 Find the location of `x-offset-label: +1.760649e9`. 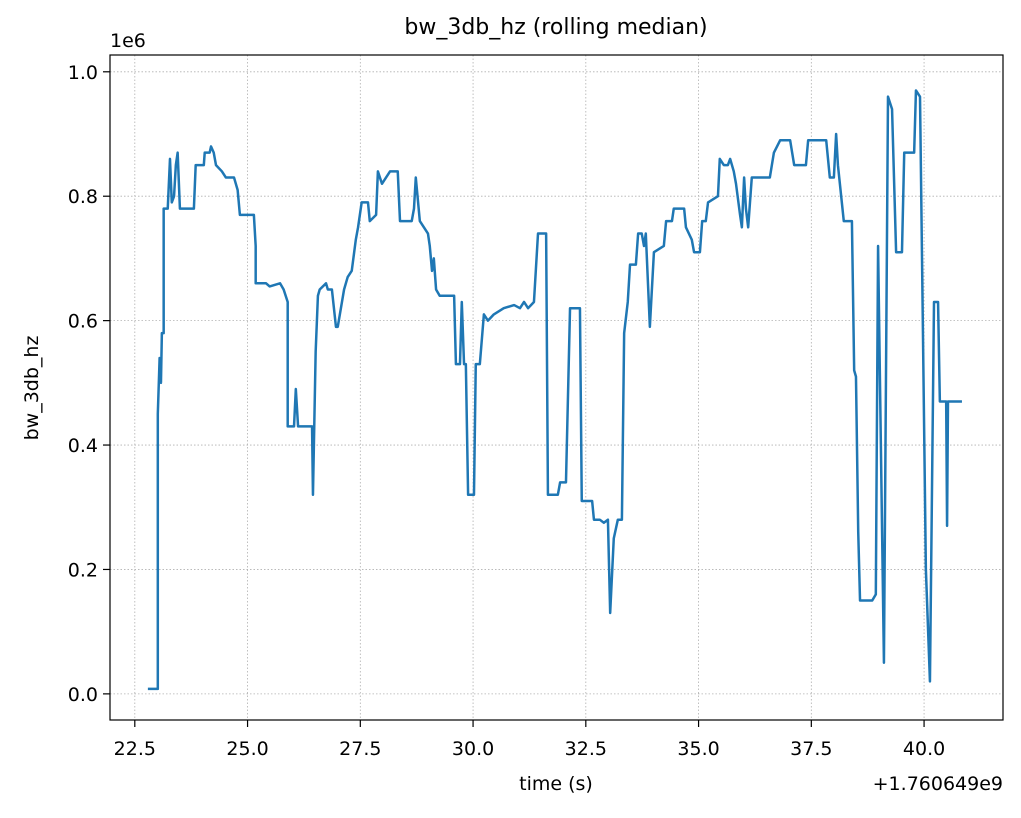

x-offset-label: +1.760649e9 is located at coordinates (938, 784).